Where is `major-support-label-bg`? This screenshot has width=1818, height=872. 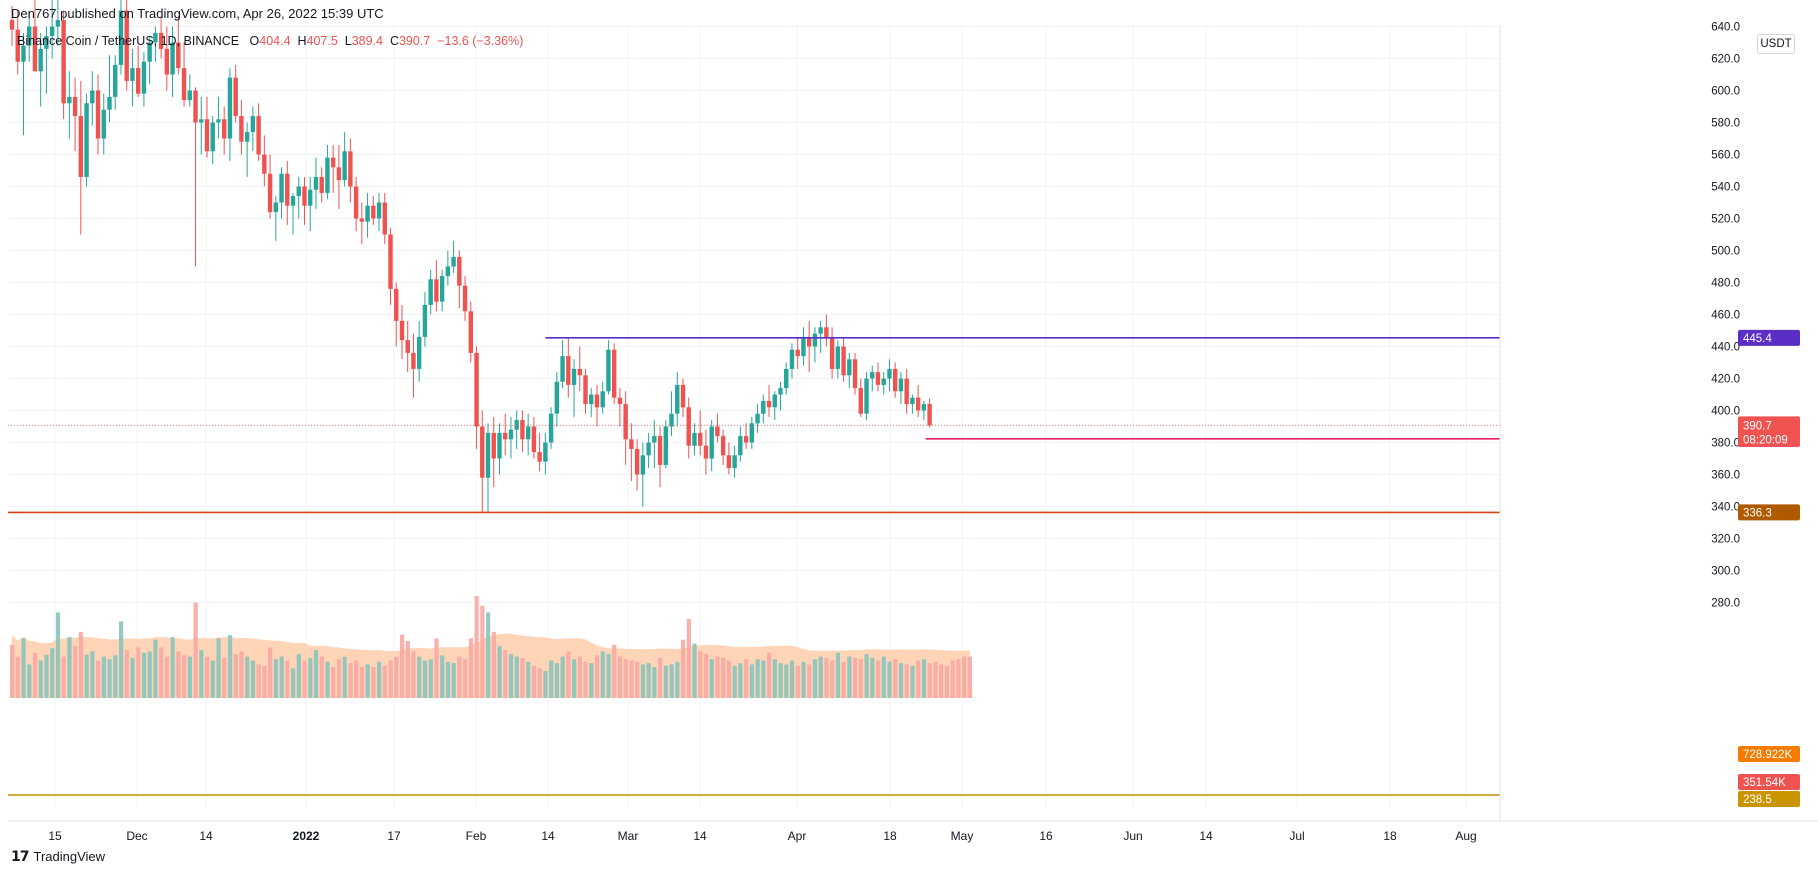
major-support-label-bg is located at coordinates (1769, 512).